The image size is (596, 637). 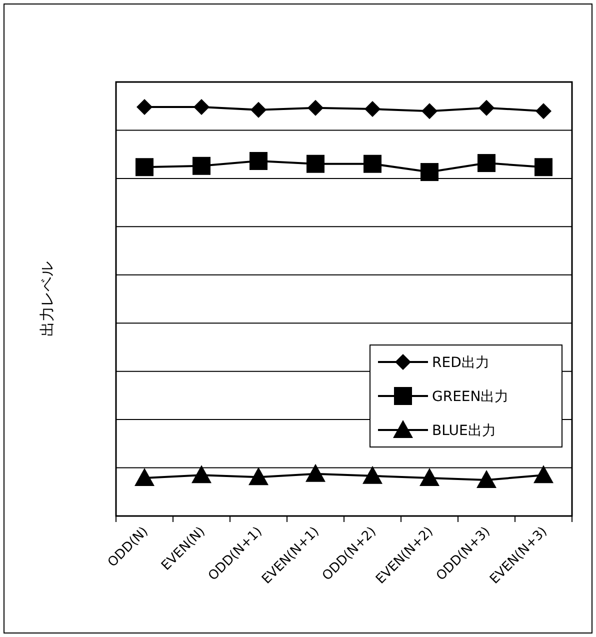 What do you see at coordinates (47, 299) in the screenshot?
I see `y-axis-title: 出力レベル` at bounding box center [47, 299].